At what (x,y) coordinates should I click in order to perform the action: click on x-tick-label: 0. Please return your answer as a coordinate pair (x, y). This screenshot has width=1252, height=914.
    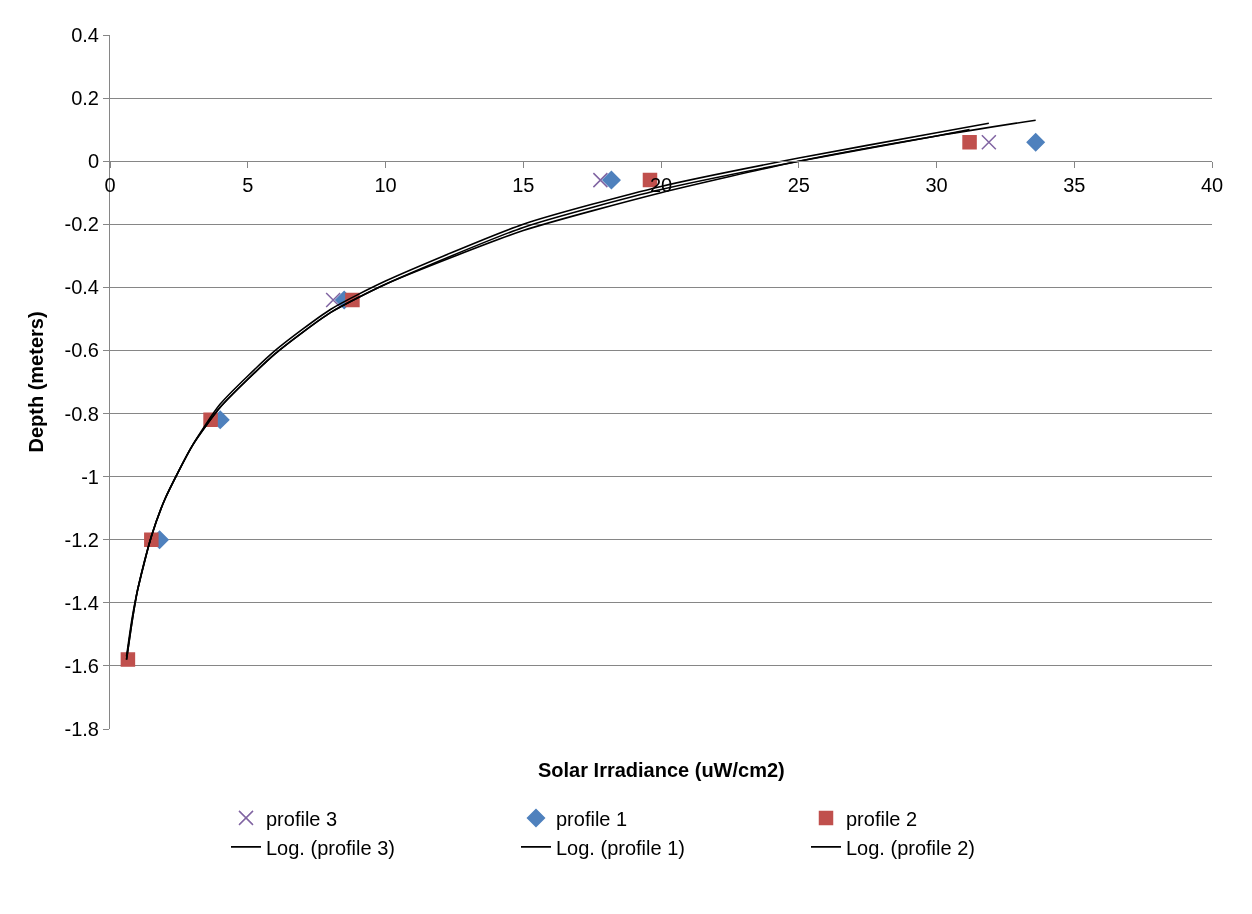
    Looking at the image, I should click on (110, 185).